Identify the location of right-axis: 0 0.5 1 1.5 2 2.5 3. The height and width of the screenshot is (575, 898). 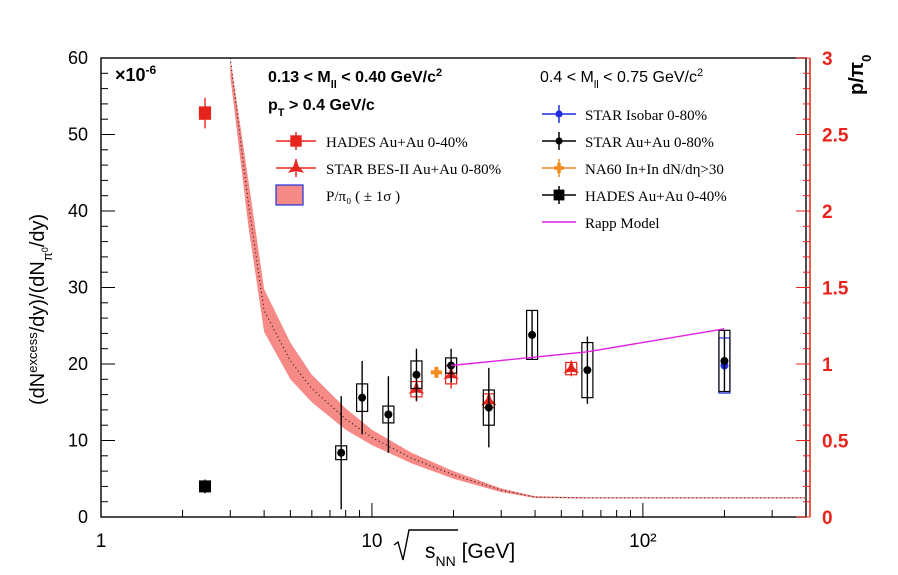
(822, 289).